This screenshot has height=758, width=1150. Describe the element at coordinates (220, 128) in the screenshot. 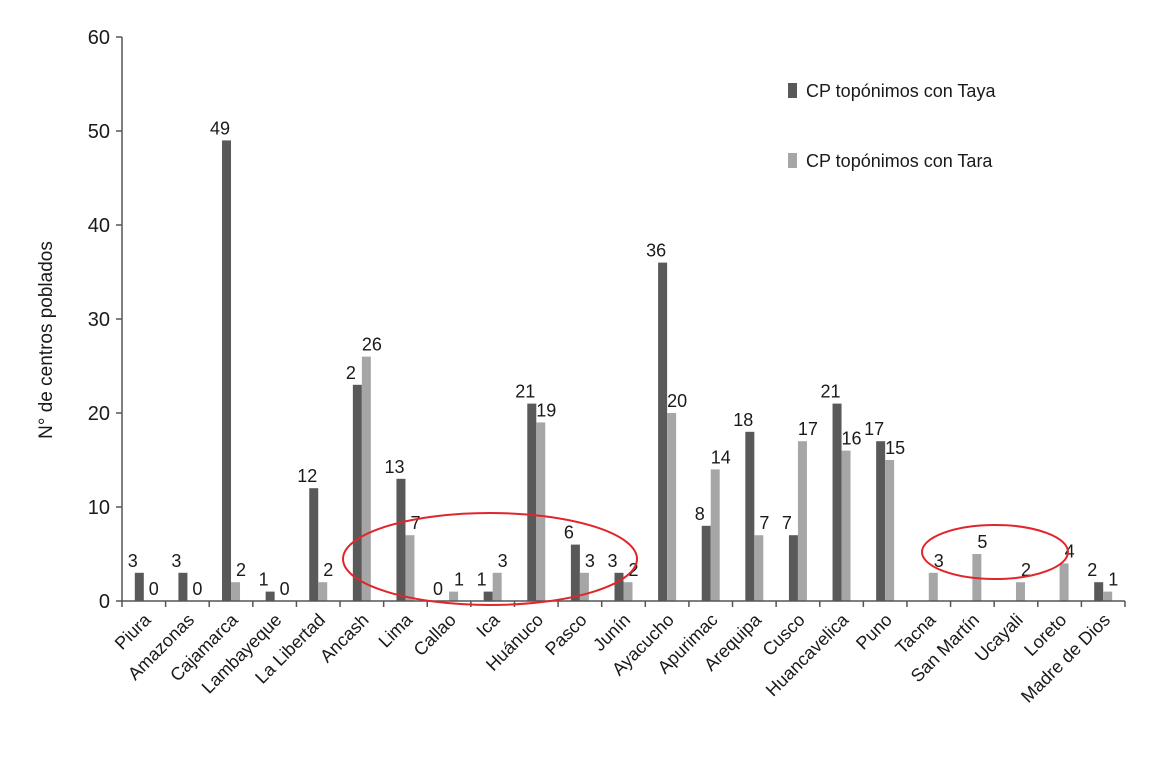

I see `data-label-taya: 49` at that location.